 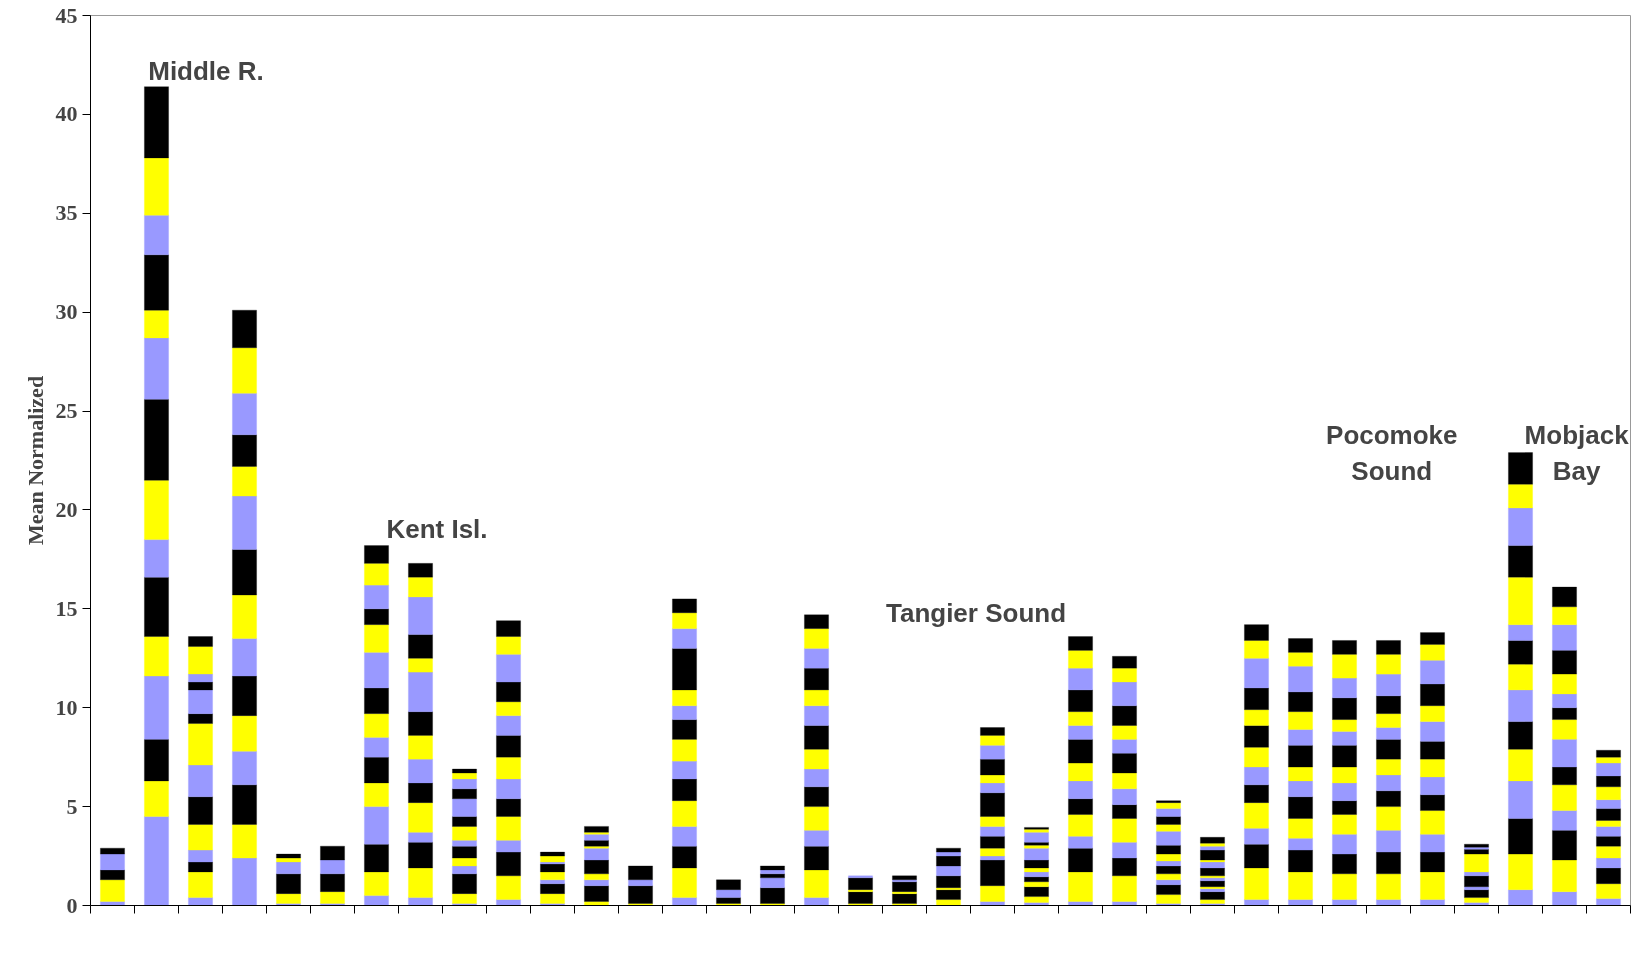 I want to click on annotation: Kent Isl., so click(x=437, y=528).